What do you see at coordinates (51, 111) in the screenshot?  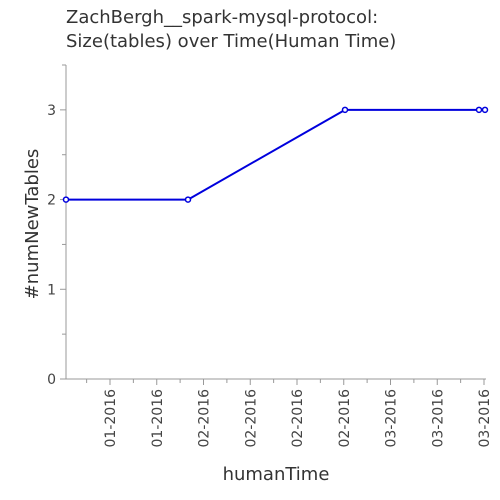 I see `y-tick-label: 3` at bounding box center [51, 111].